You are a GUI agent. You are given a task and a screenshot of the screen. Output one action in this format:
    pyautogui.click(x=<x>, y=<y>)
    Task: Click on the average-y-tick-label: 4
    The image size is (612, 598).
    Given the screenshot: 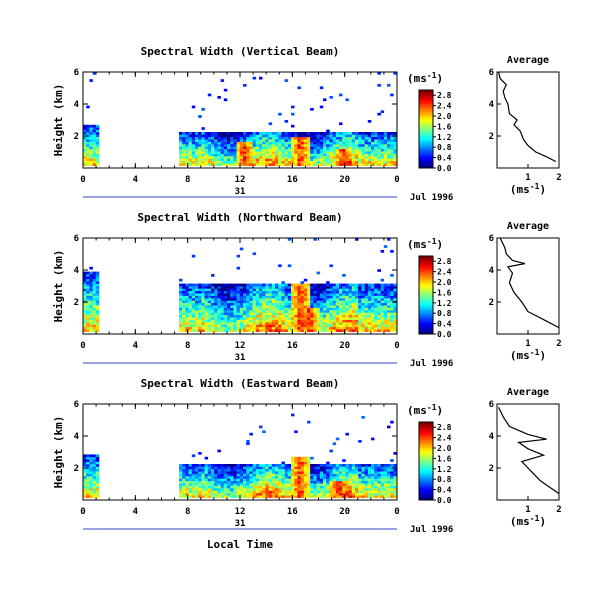 What is the action you would take?
    pyautogui.click(x=492, y=105)
    